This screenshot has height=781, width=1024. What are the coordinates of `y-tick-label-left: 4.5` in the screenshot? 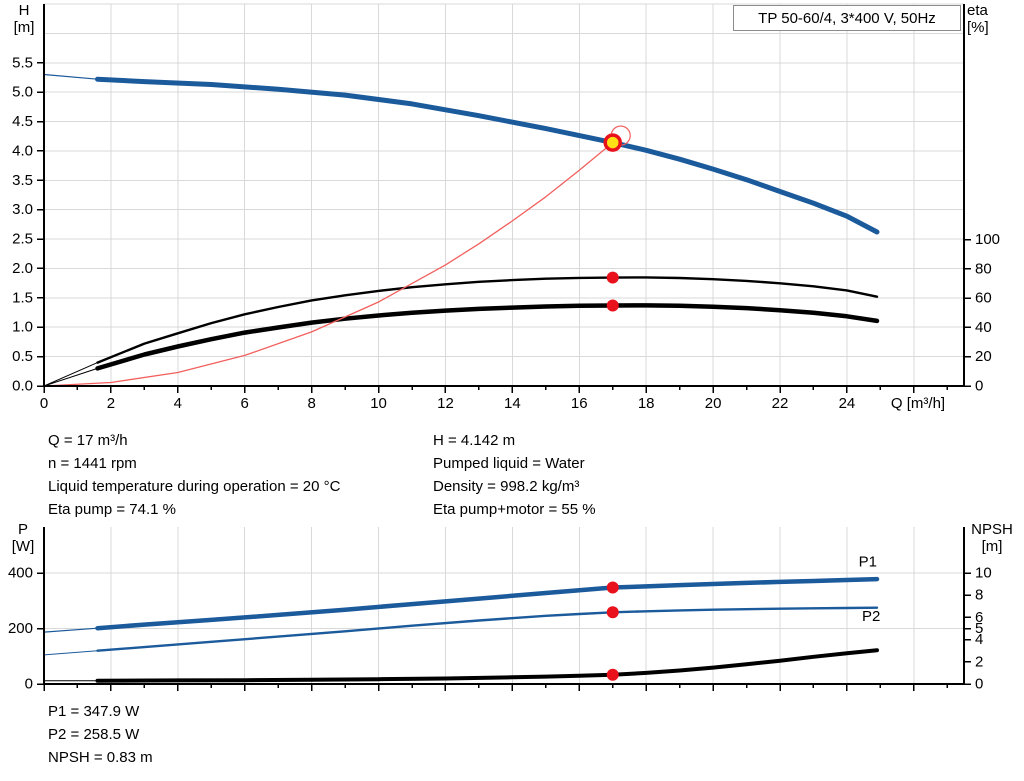 It's located at (22, 121).